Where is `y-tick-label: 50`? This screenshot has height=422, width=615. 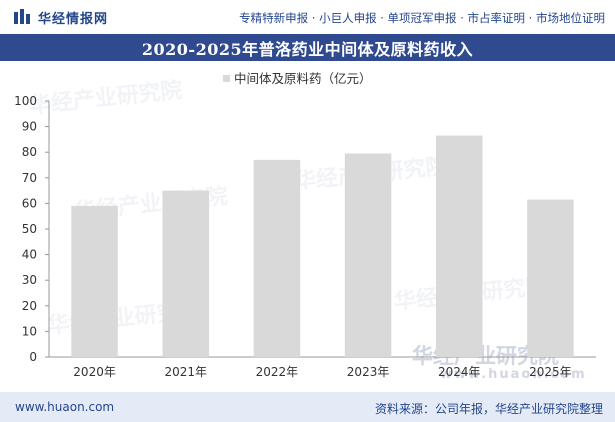
y-tick-label: 50 is located at coordinates (29, 229).